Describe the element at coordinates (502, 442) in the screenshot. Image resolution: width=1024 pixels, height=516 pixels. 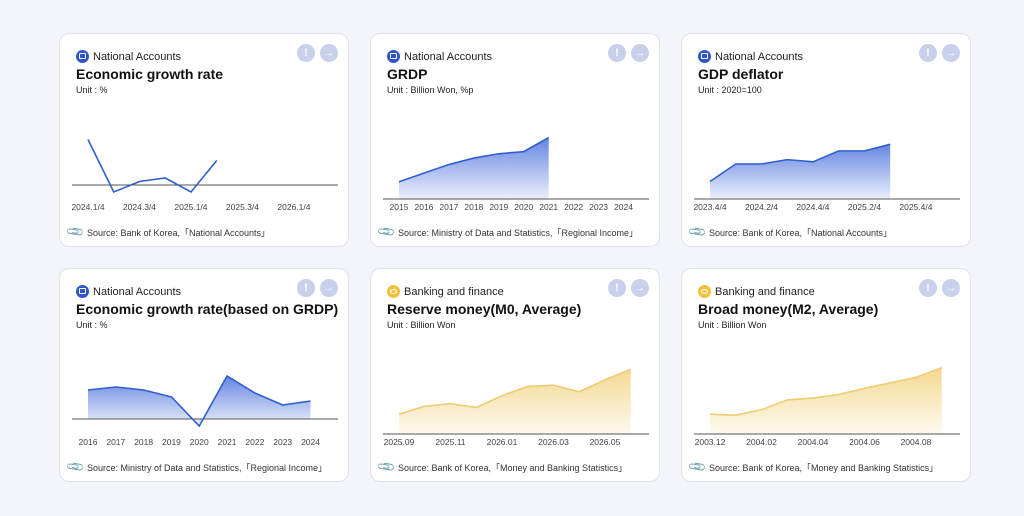
I see `x-tick-label: 2026.01` at that location.